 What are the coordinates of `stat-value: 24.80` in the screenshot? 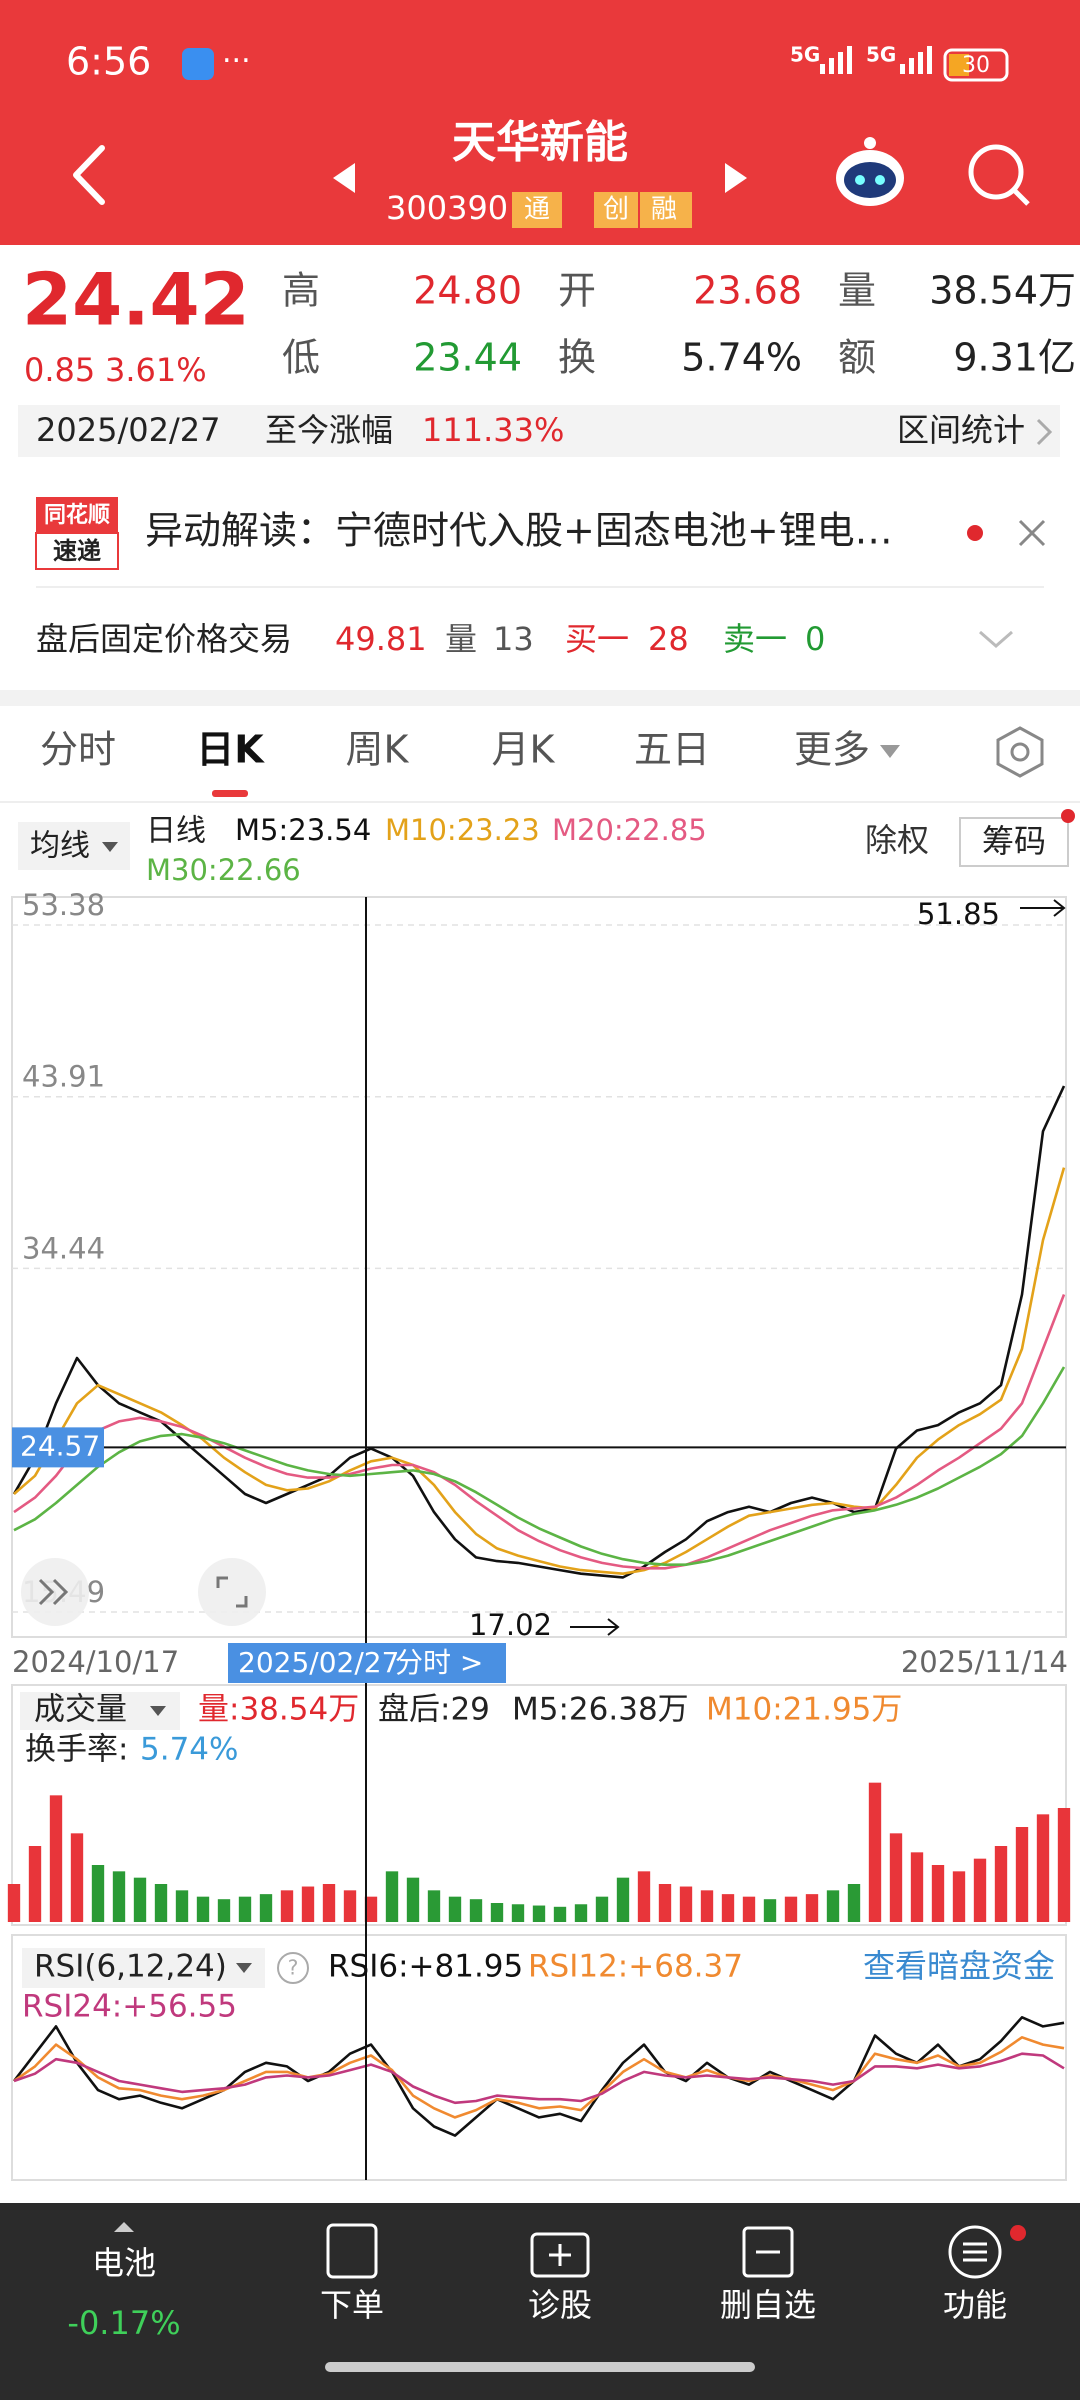 It's located at (467, 291).